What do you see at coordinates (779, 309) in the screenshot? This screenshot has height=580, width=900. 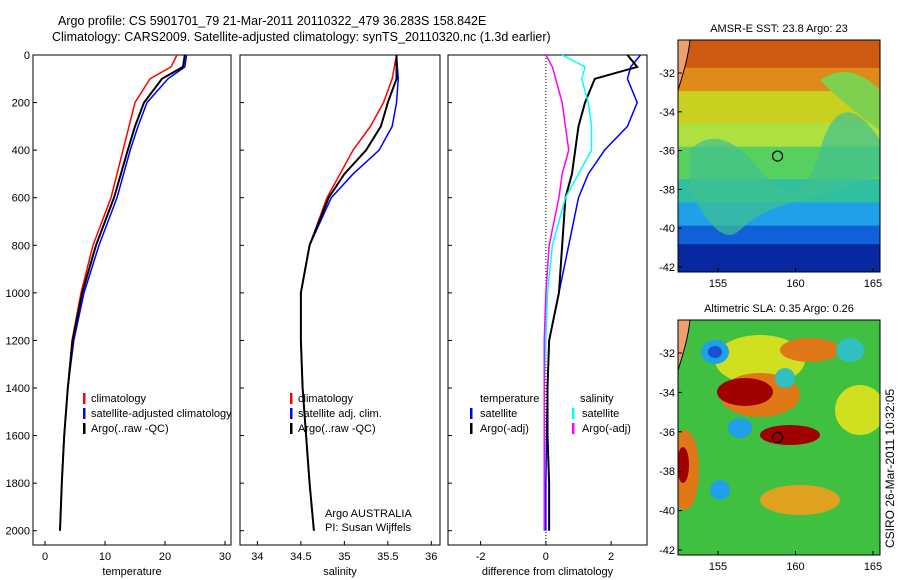 I see `map-title: Altimetric SLA: 0.35 Argo: 0.26` at bounding box center [779, 309].